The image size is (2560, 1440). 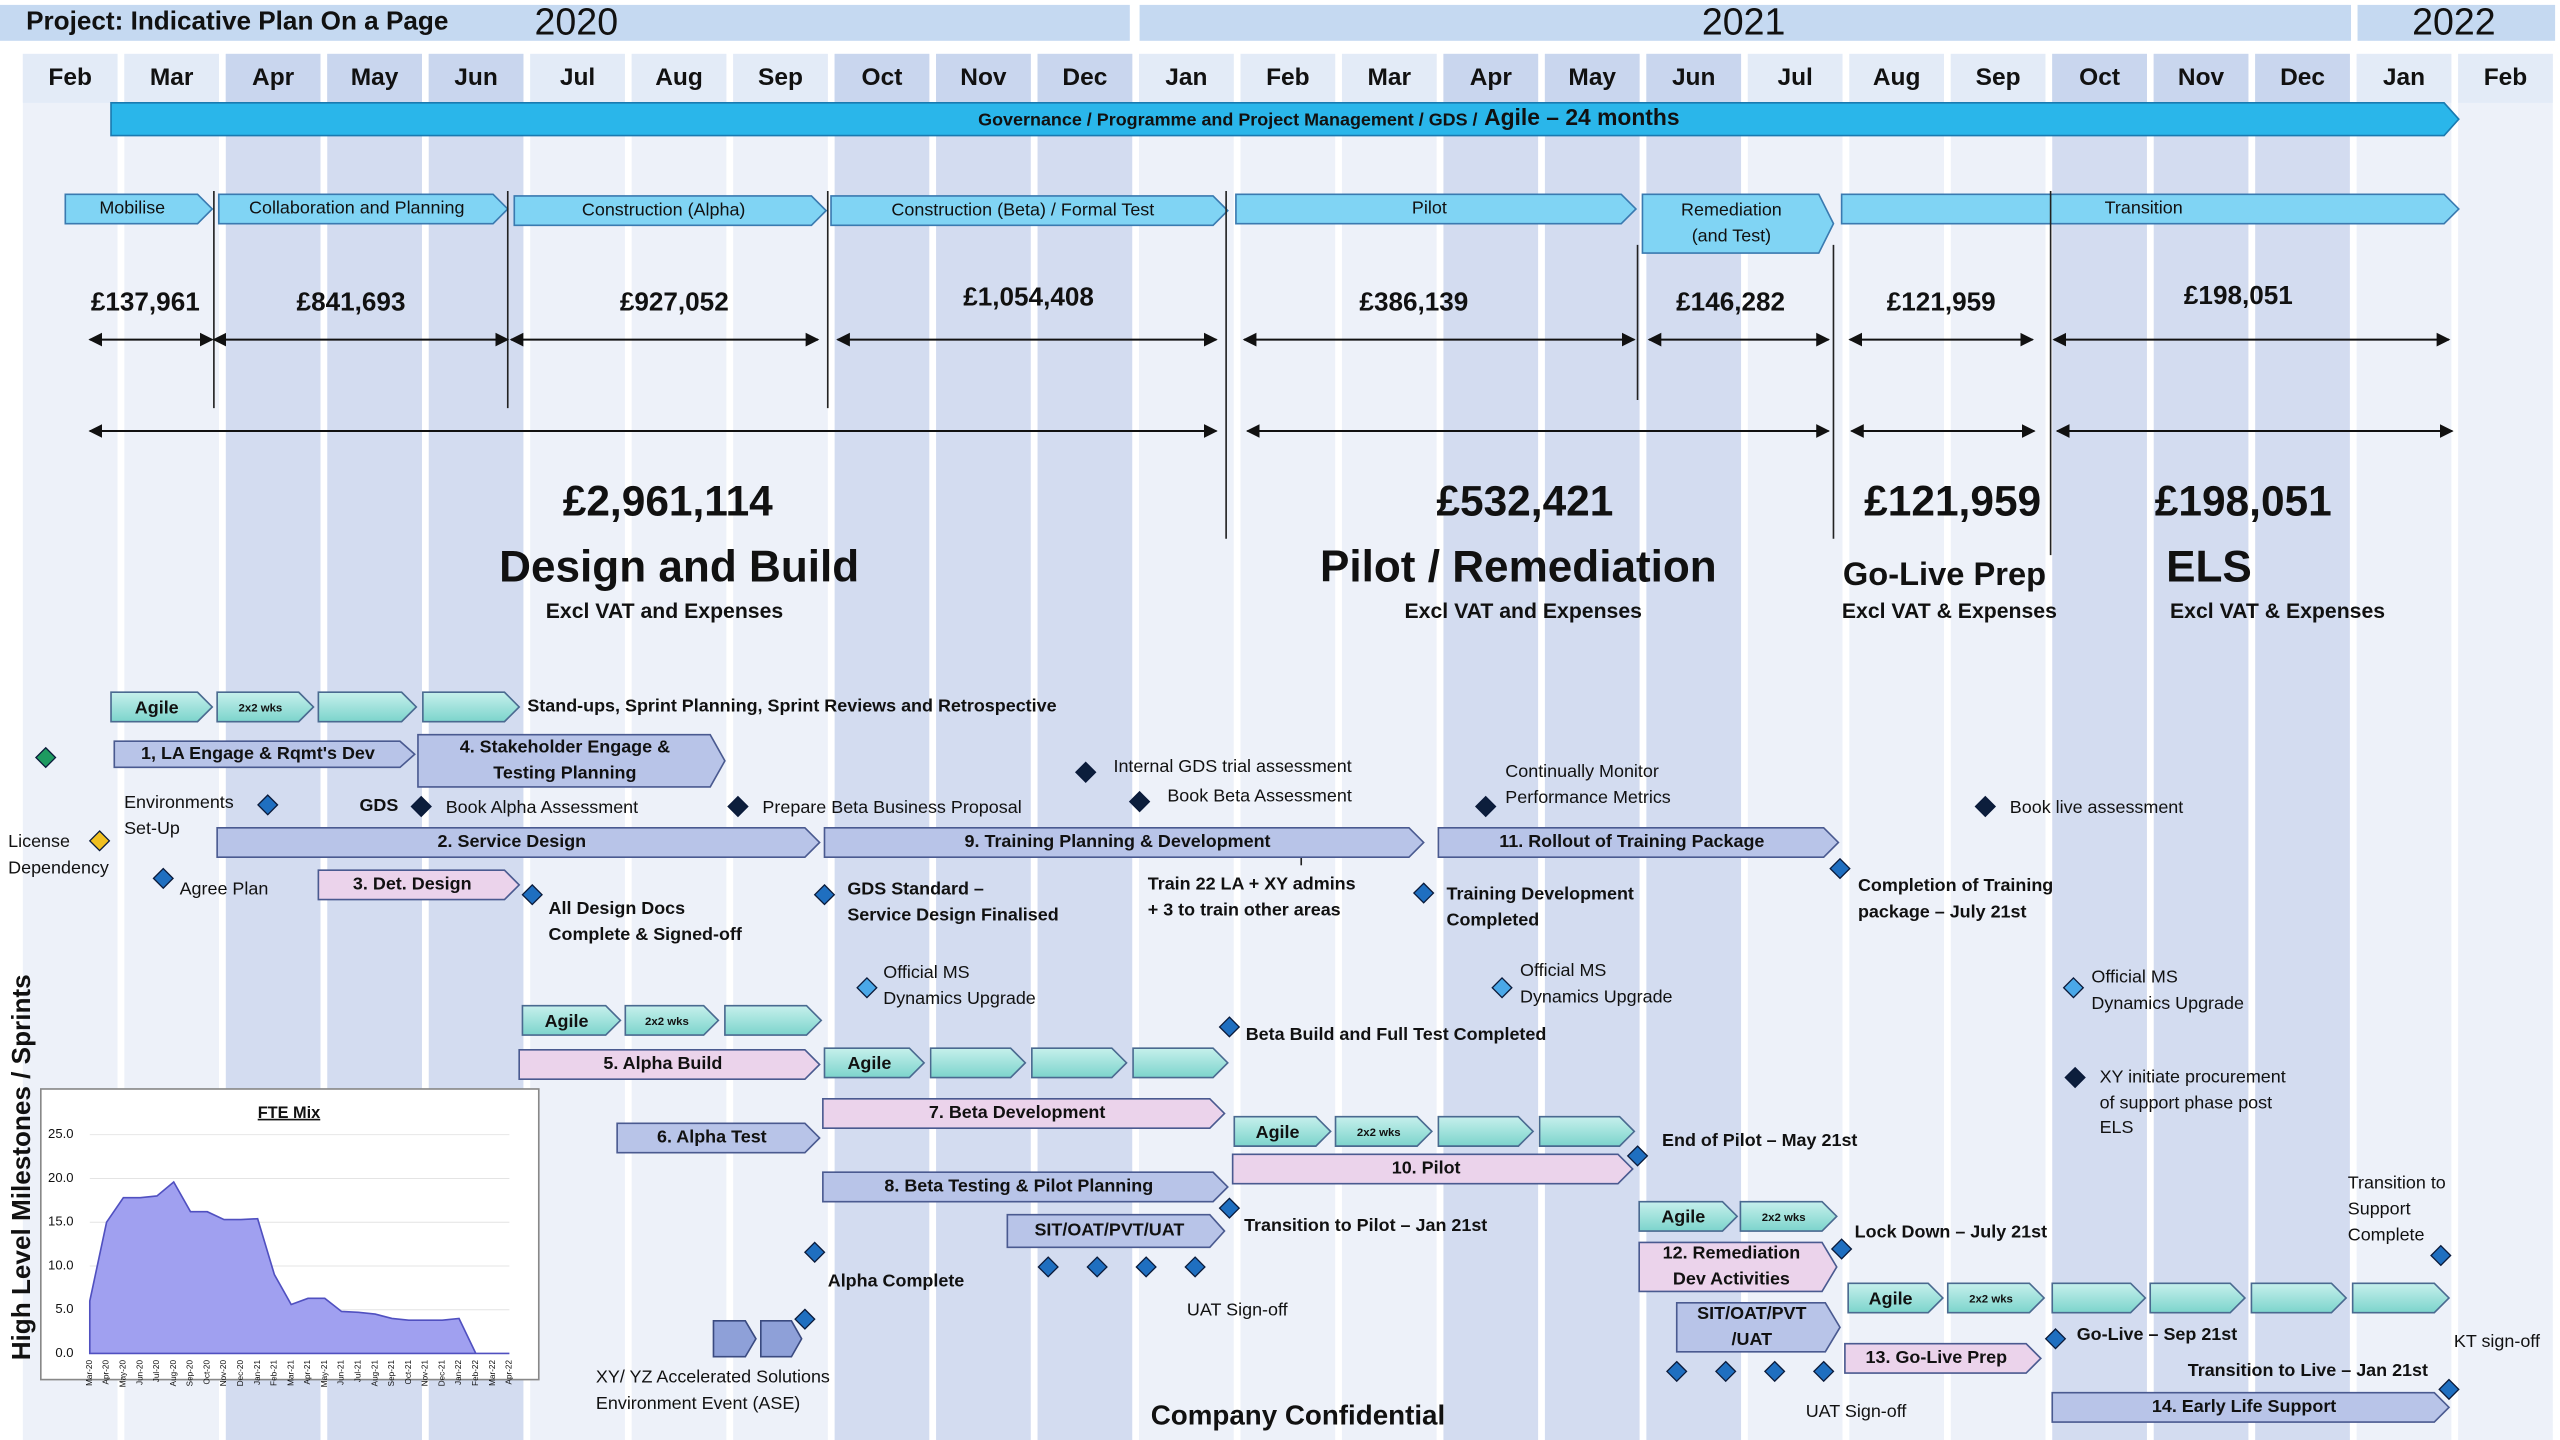 I want to click on month-label: Mar, so click(x=1390, y=77).